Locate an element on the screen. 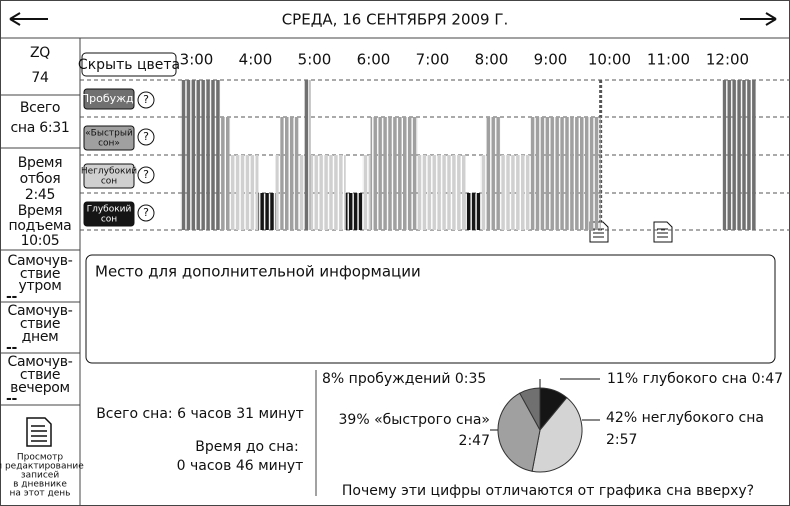  total-sleep-line: сна 6:31 is located at coordinates (40, 128).